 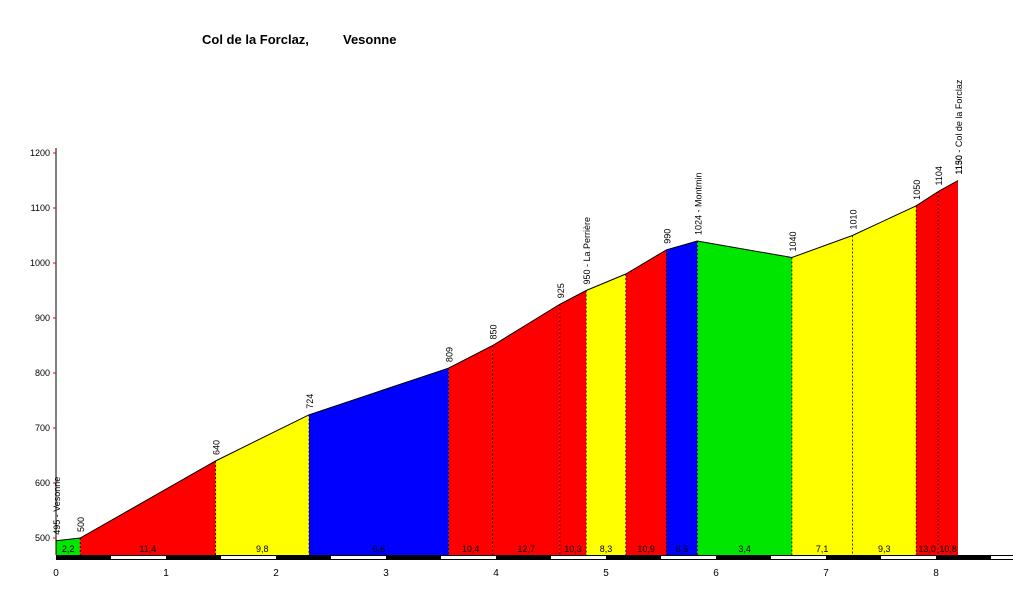 I want to click on x-tick-label-7: 7, so click(x=826, y=573).